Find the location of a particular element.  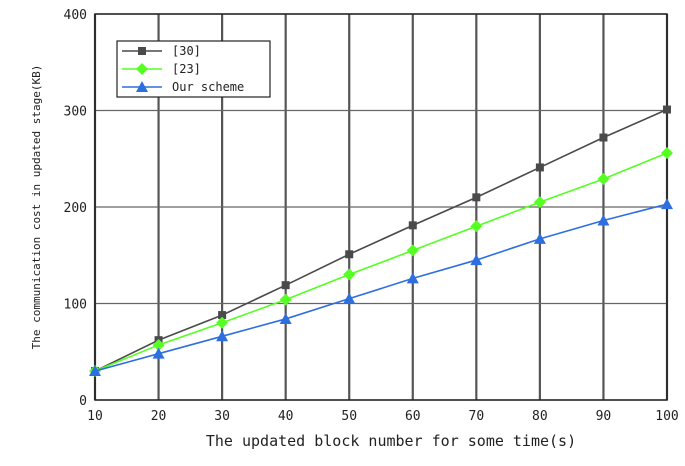

y-tick-label-2: 200 is located at coordinates (75, 208).